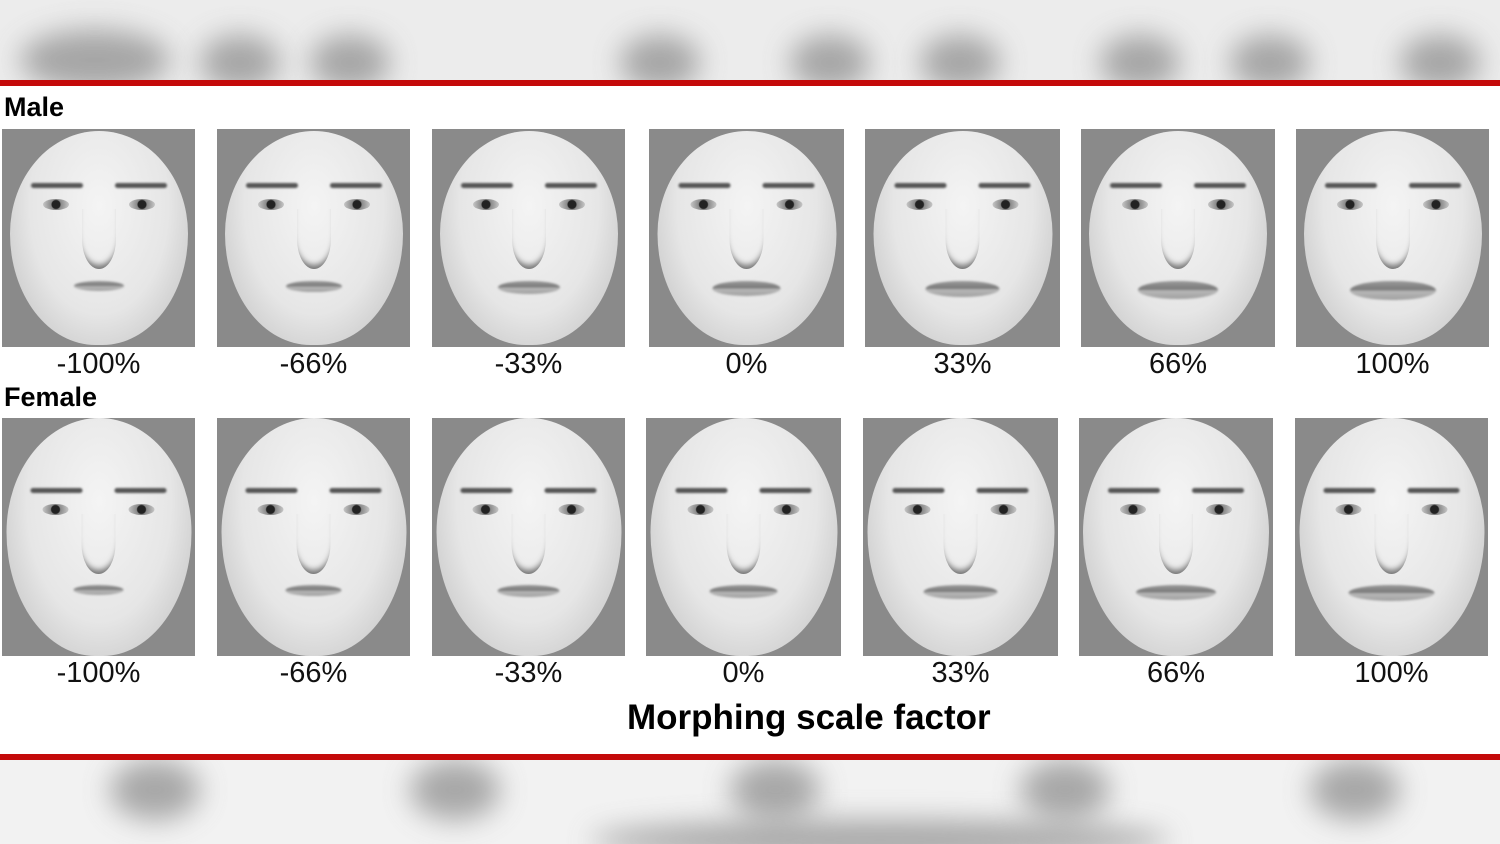 The height and width of the screenshot is (844, 1500). Describe the element at coordinates (750, 83) in the screenshot. I see `top-red-rule` at that location.